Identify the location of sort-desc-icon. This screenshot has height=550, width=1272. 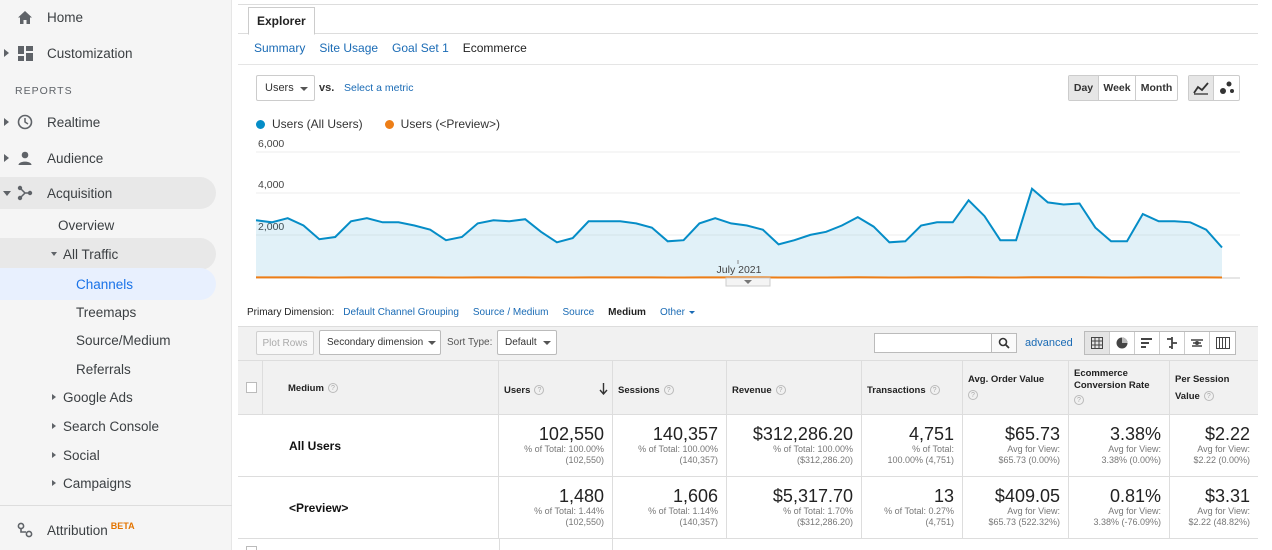
(603, 389).